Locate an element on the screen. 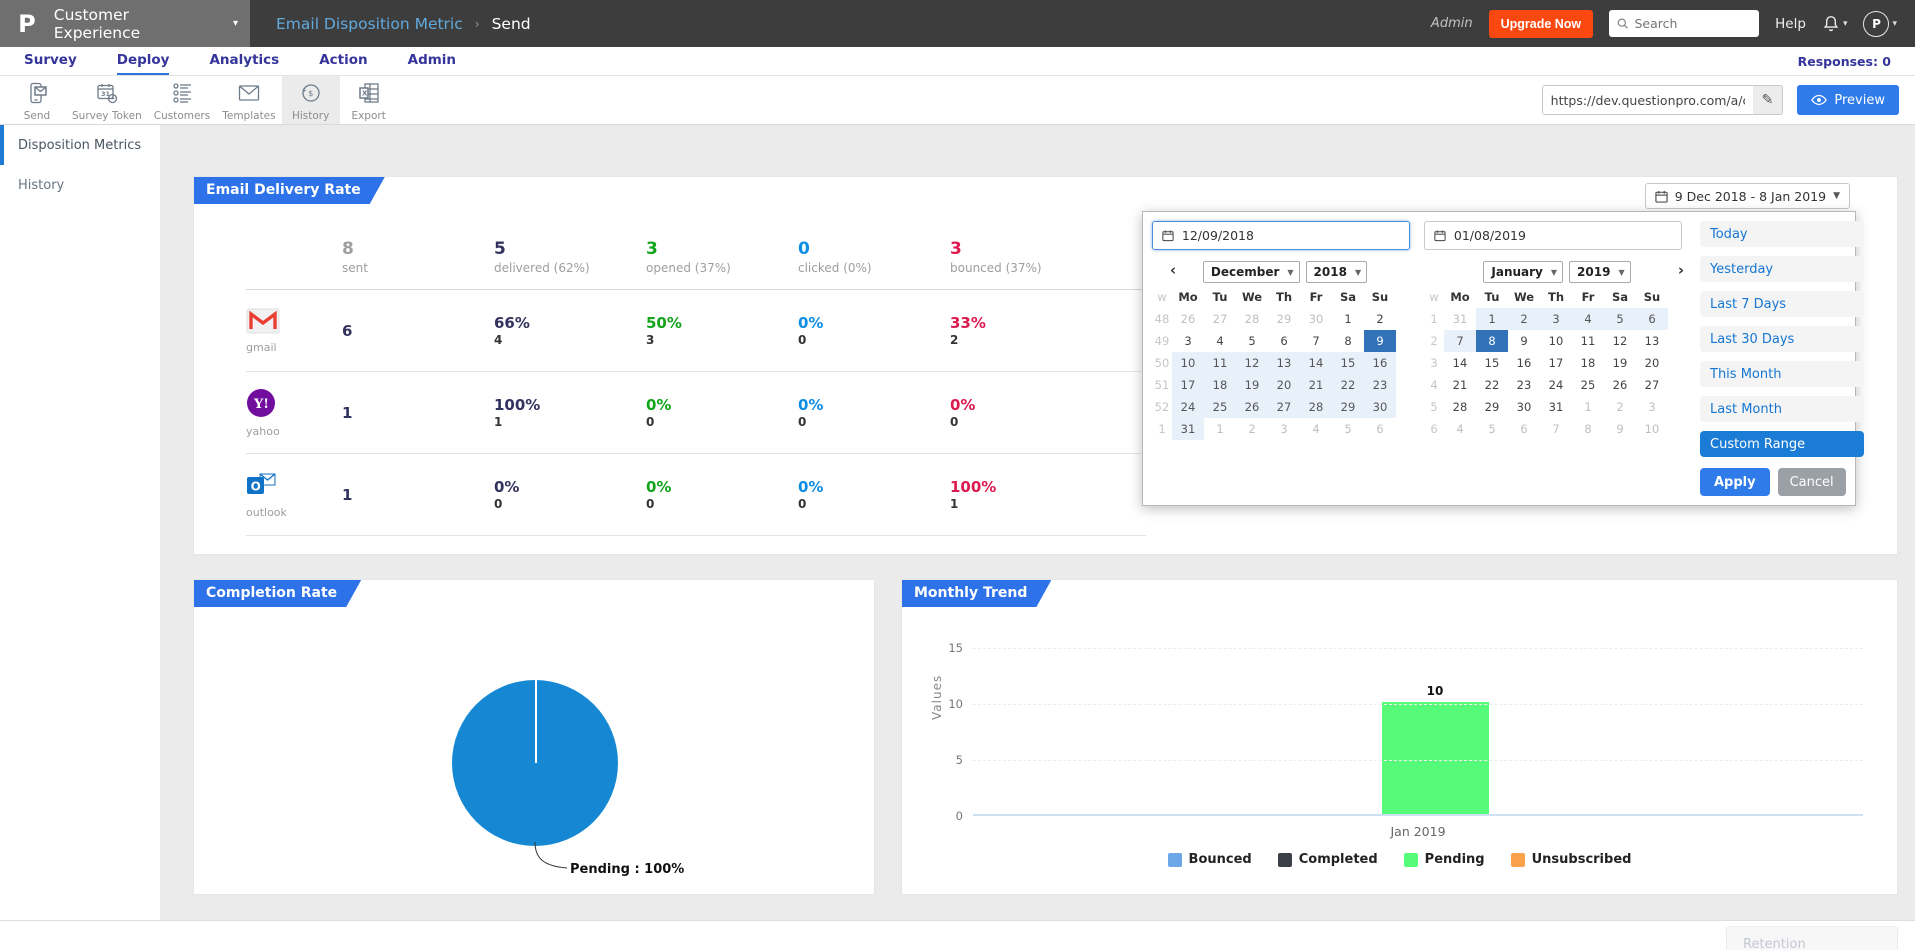  nav-tab-survey: Survey is located at coordinates (50, 60).